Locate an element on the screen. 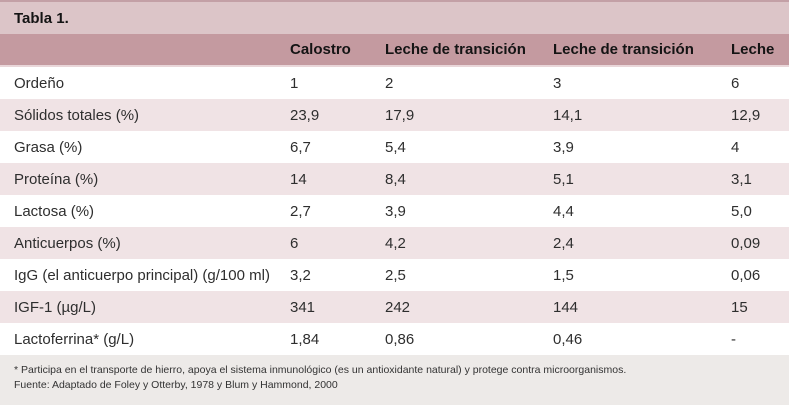  row-value: 4,4 is located at coordinates (563, 211).